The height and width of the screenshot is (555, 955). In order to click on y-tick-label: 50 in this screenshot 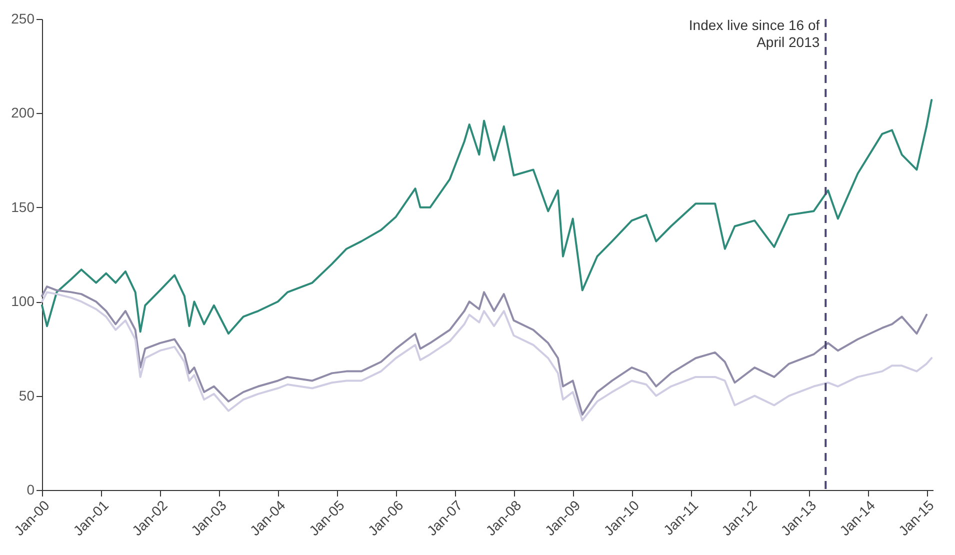, I will do `click(26, 395)`.